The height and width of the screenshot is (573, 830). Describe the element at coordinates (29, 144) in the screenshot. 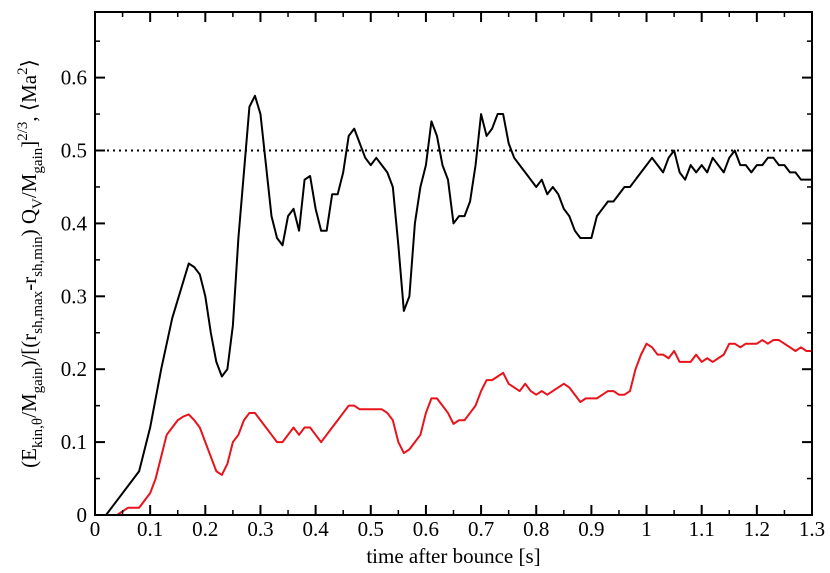

I see `ylabel-part: ]` at that location.